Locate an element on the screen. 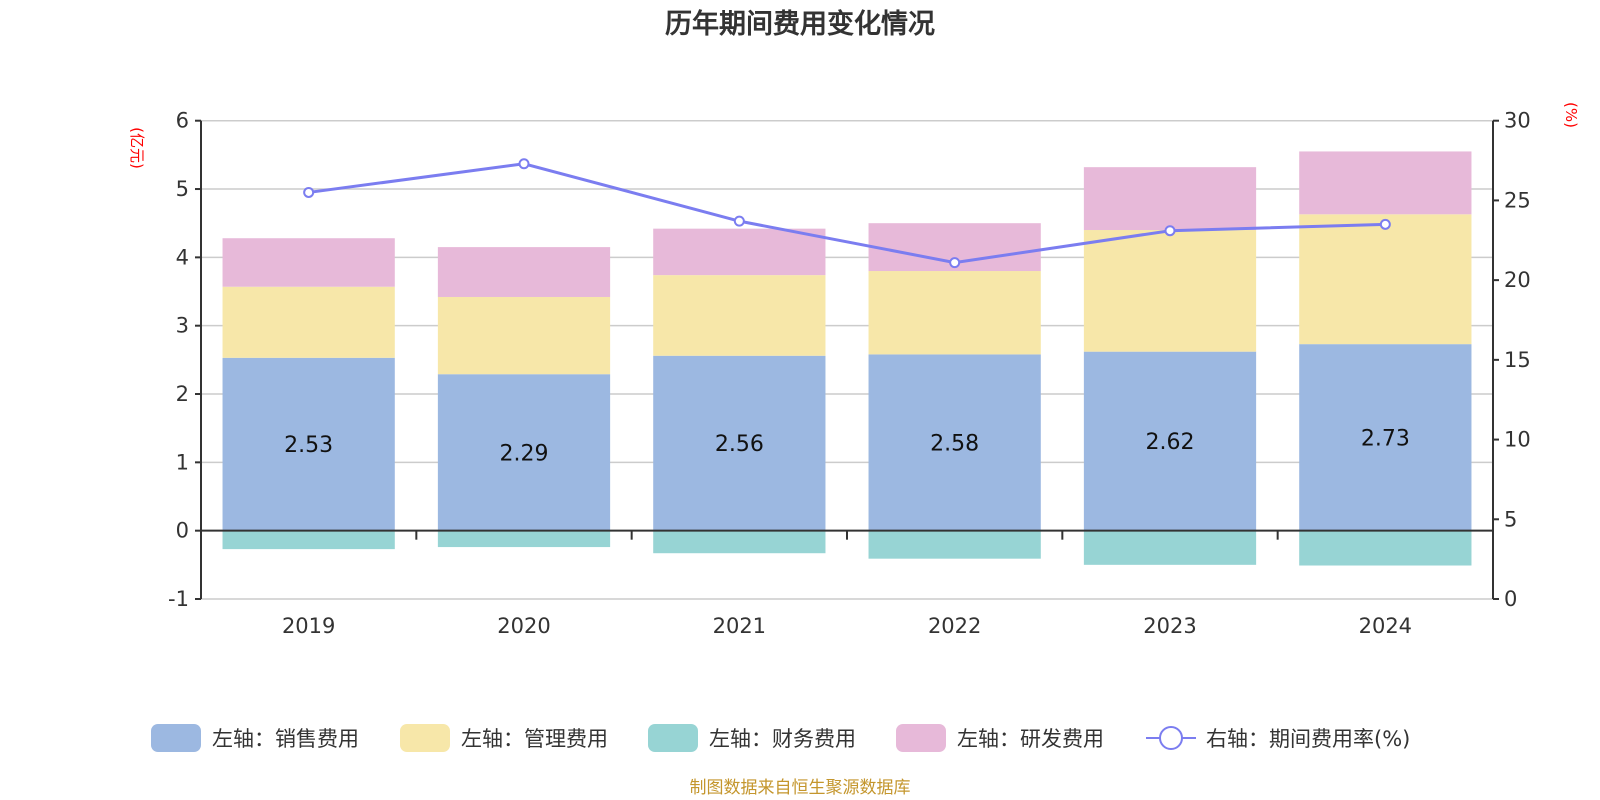 Image resolution: width=1600 pixels, height=800 pixels. x-axis-tick-label: 2021 is located at coordinates (739, 626).